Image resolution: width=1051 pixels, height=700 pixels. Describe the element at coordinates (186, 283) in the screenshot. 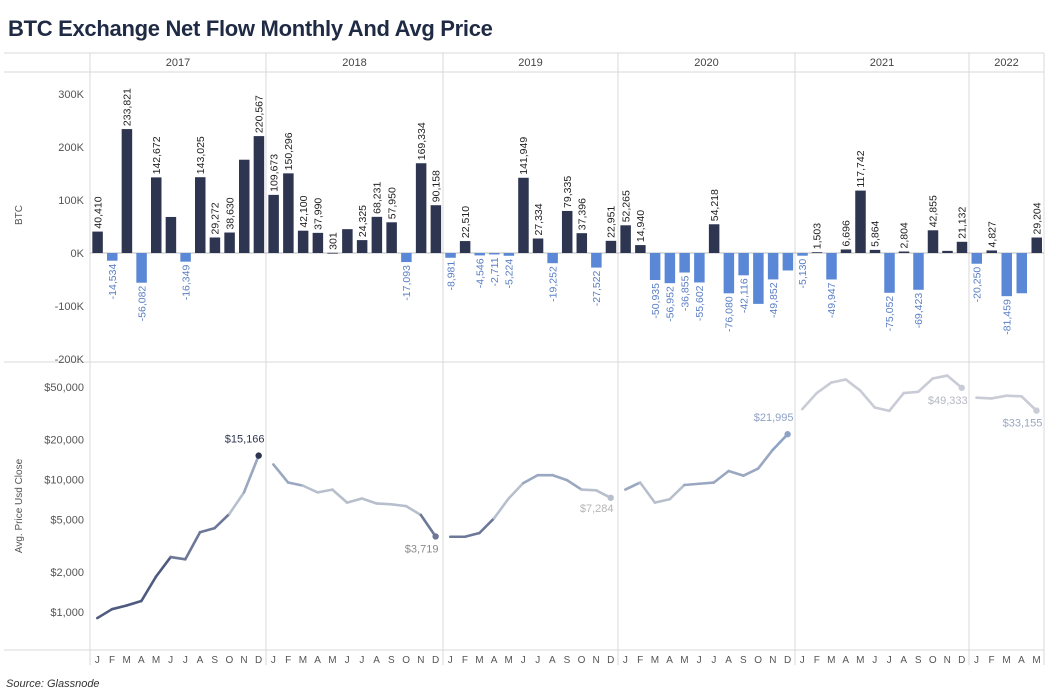

I see `bar-label: -16,349` at that location.